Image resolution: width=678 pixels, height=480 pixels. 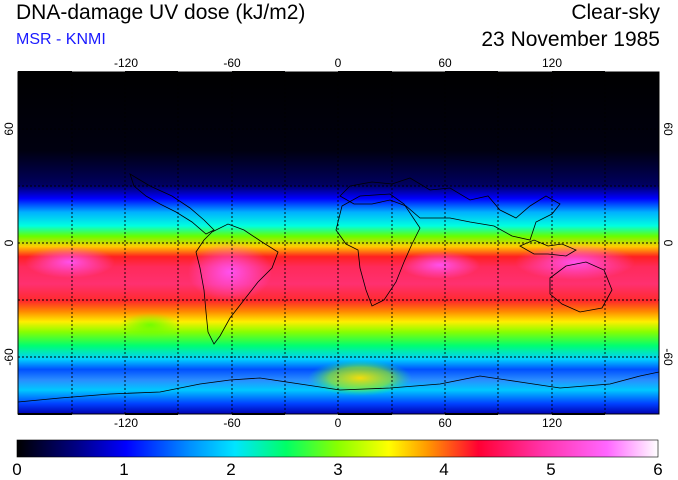 What do you see at coordinates (338, 423) in the screenshot?
I see `lon-tick-label-bottom: 0` at bounding box center [338, 423].